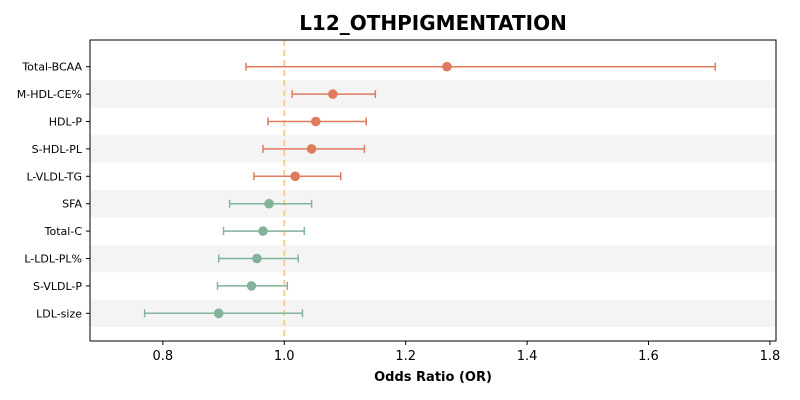  I want to click on y-tick-label: L-VLDL-TG, so click(54, 176).